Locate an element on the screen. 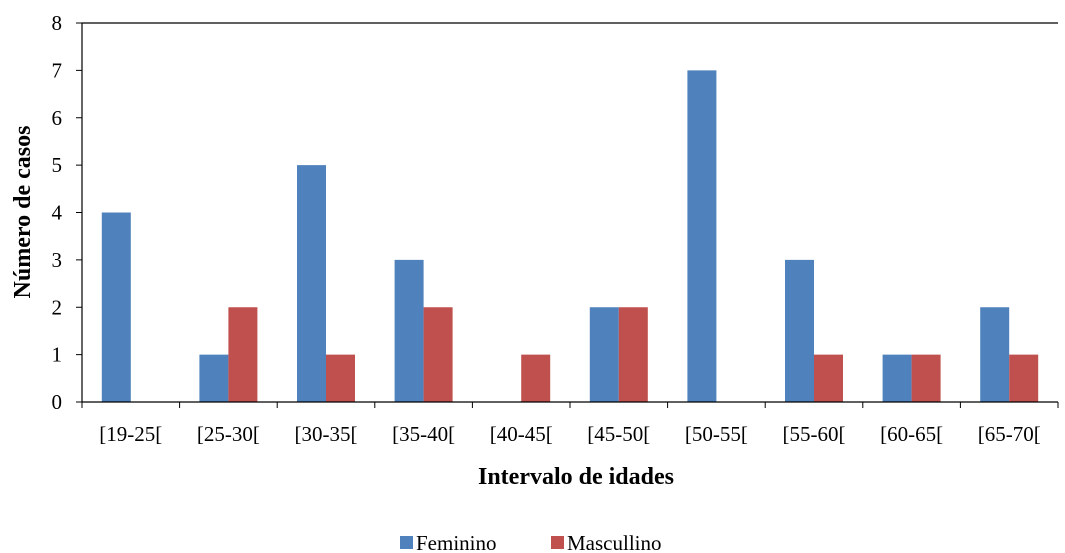 The image size is (1065, 553). y-tick-label: 4 is located at coordinates (57, 213).